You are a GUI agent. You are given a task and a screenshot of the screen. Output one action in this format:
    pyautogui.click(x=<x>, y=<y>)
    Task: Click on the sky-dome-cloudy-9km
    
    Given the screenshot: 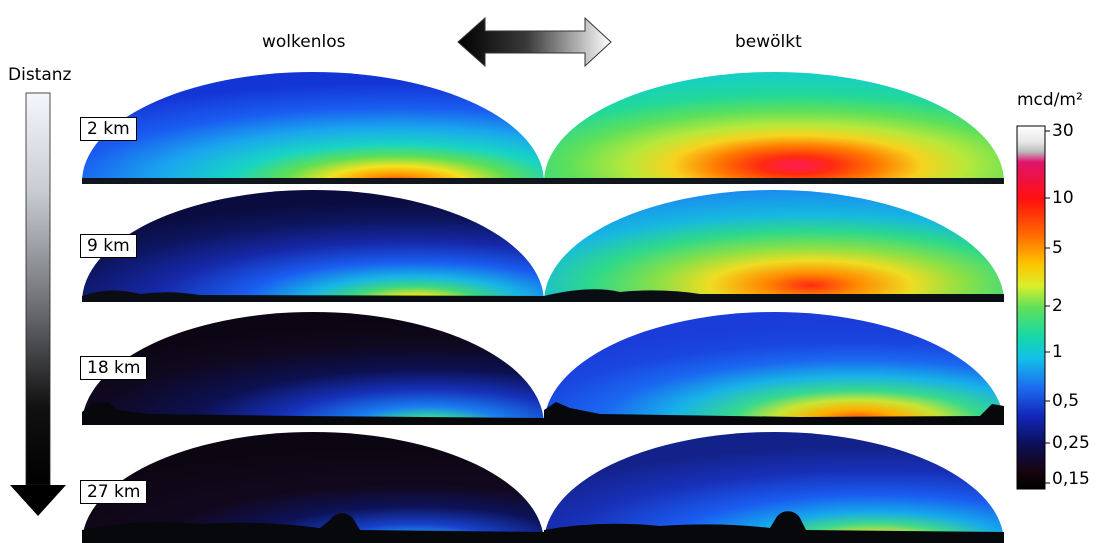 What is the action you would take?
    pyautogui.click(x=774, y=246)
    